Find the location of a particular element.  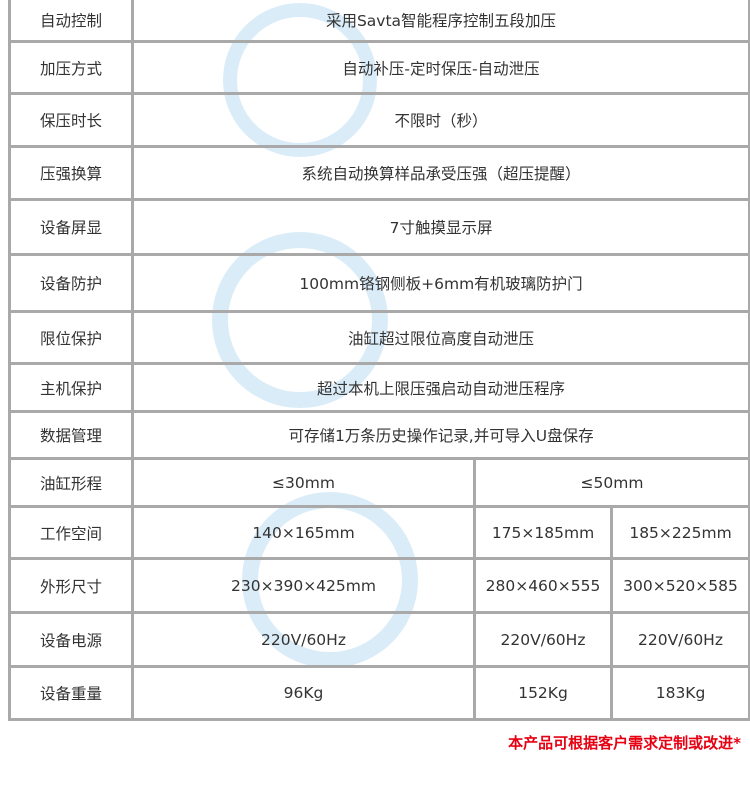

row-value: 自动补压-定时保压-自动泄压 is located at coordinates (440, 67).